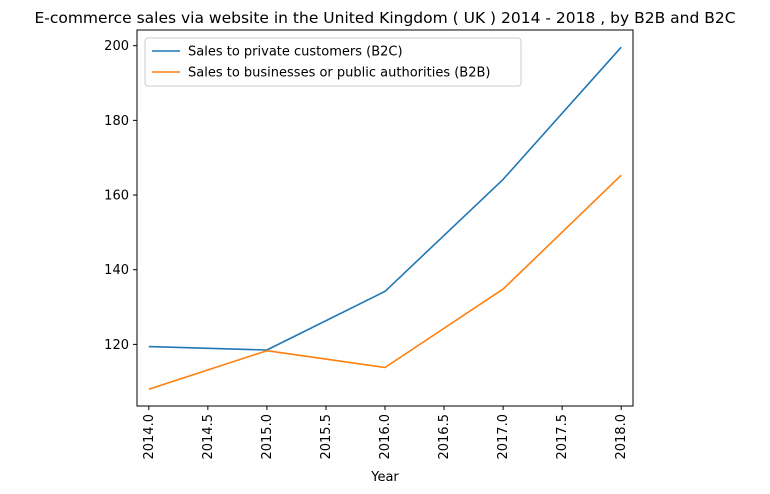 This screenshot has height=494, width=770. Describe the element at coordinates (208, 437) in the screenshot. I see `x-tick-label: 2014.5` at that location.